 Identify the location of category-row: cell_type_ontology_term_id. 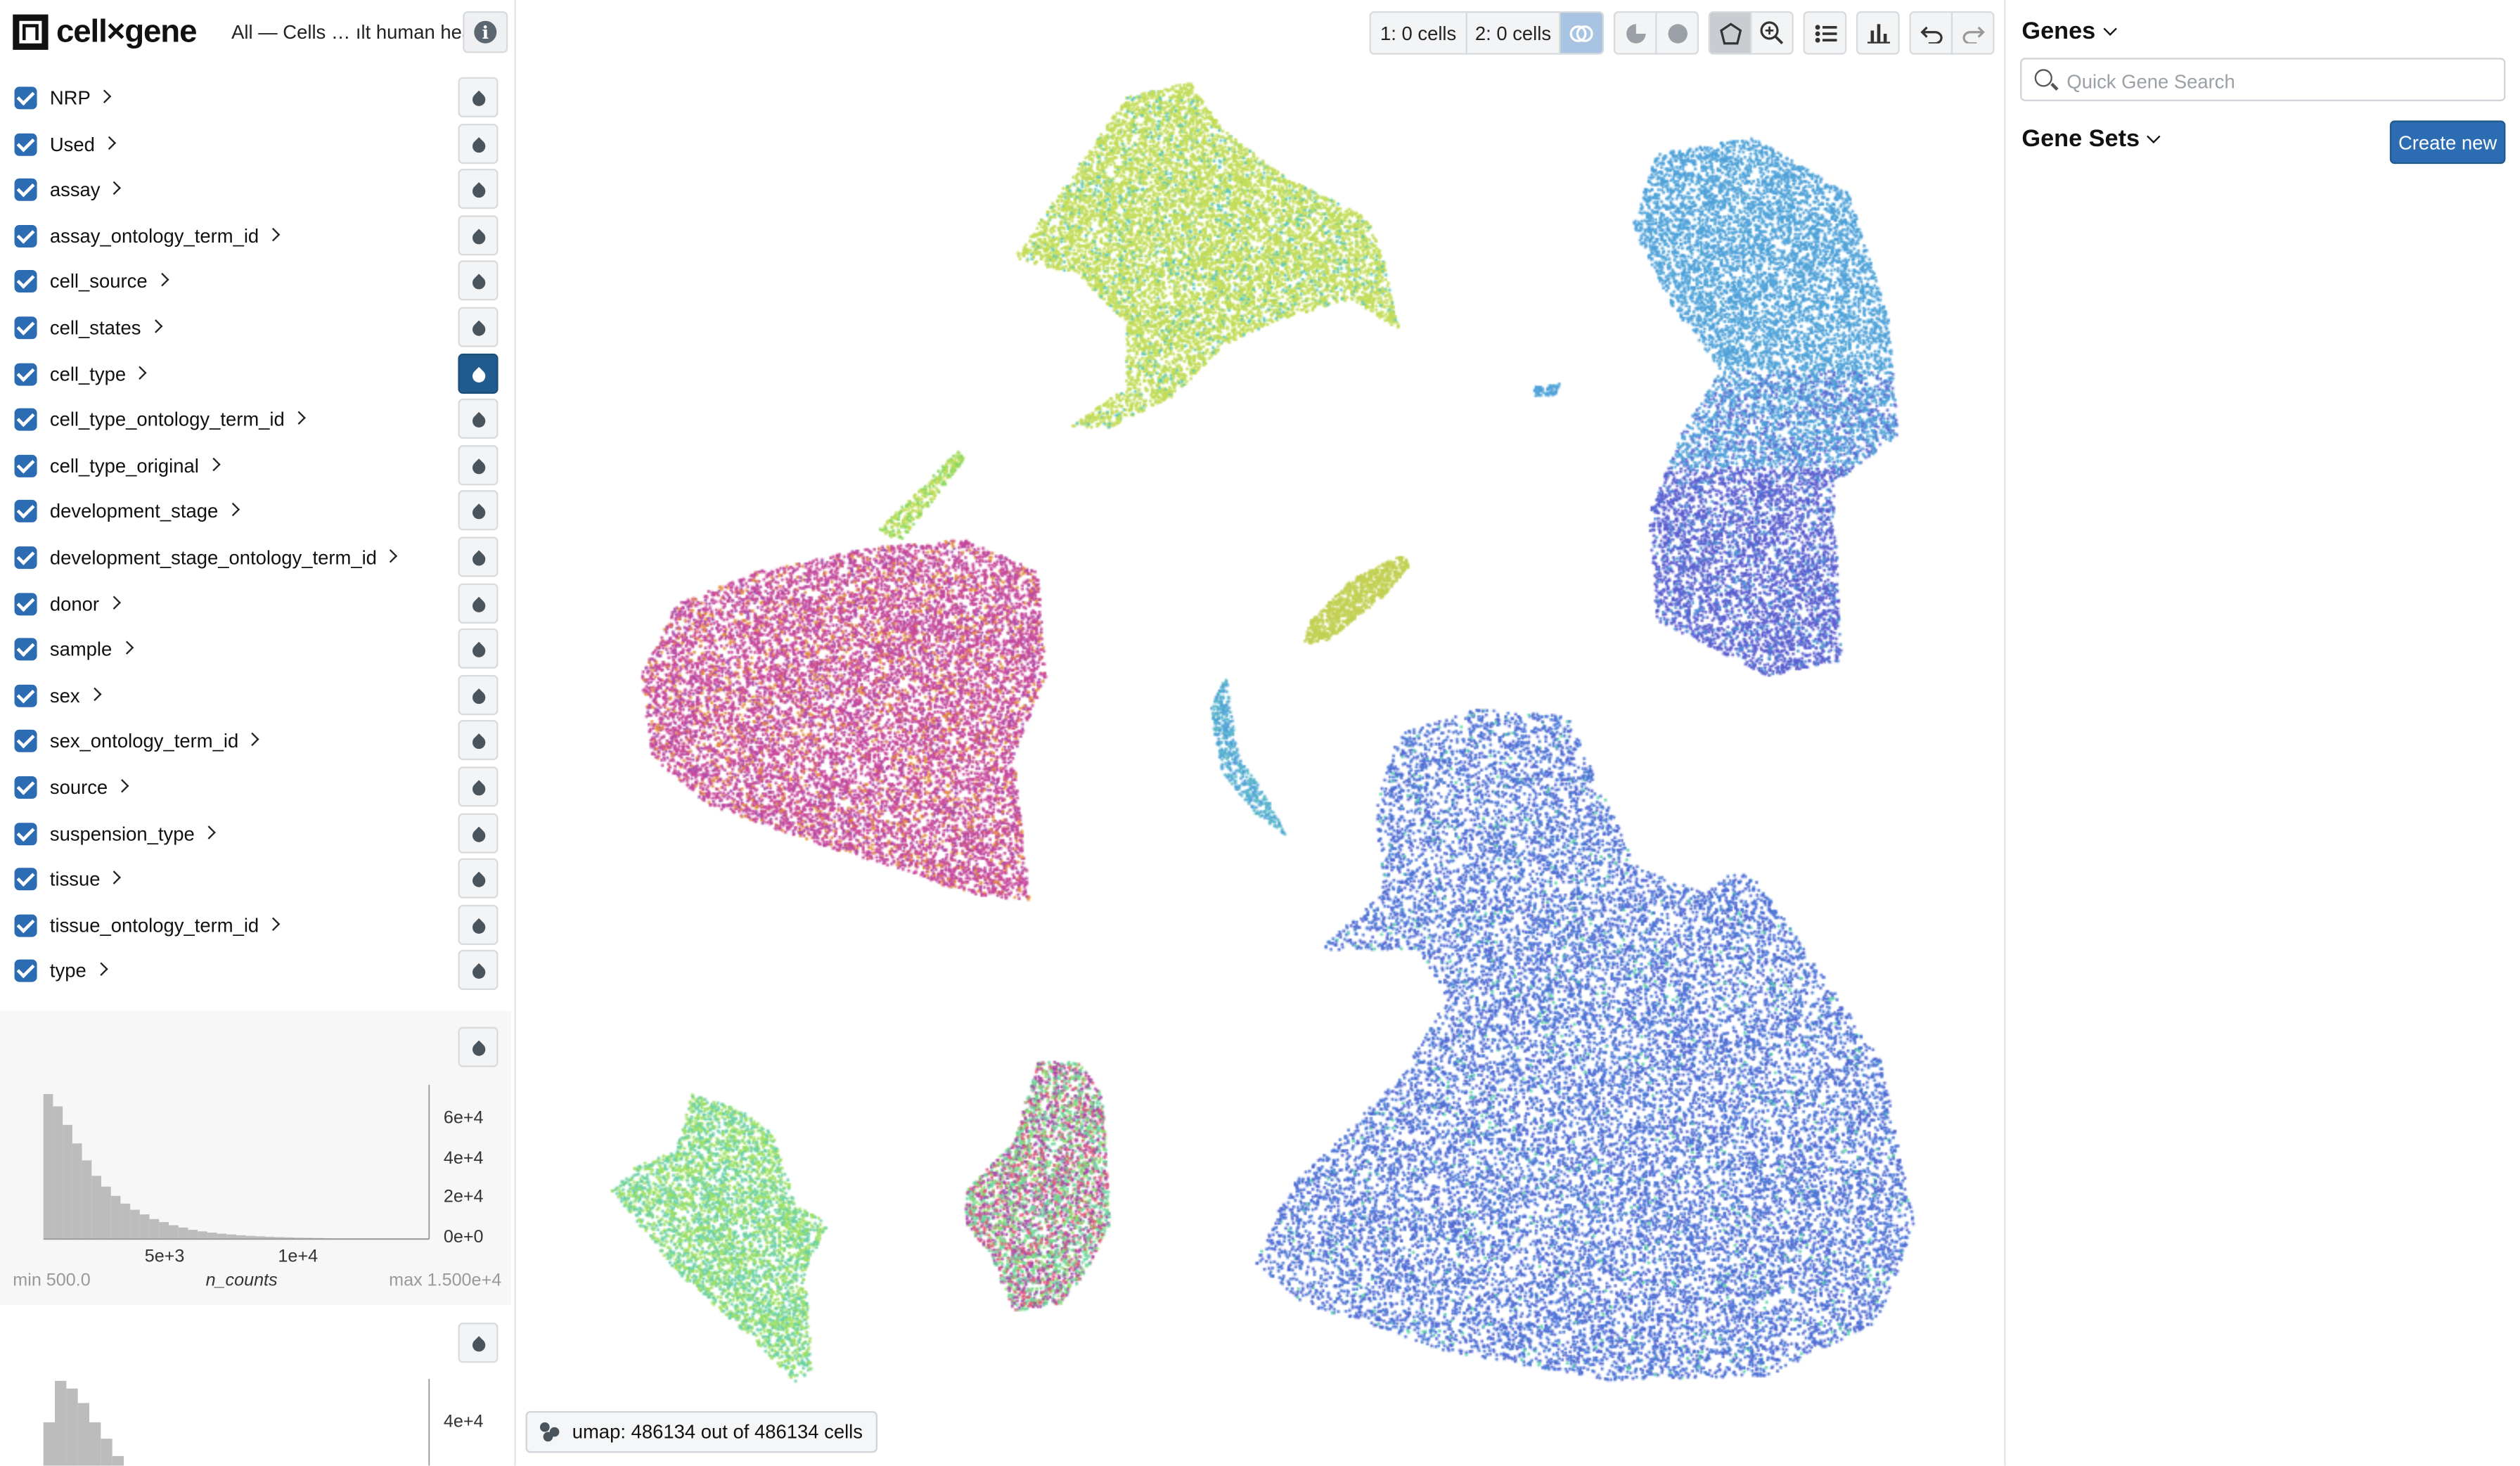
(255, 419).